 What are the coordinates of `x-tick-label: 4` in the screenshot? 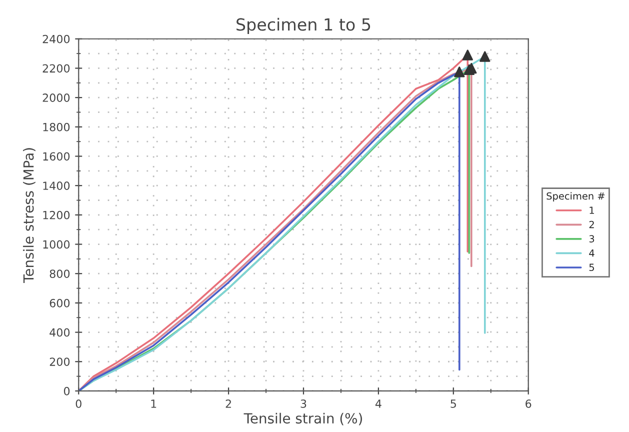 It's located at (378, 404).